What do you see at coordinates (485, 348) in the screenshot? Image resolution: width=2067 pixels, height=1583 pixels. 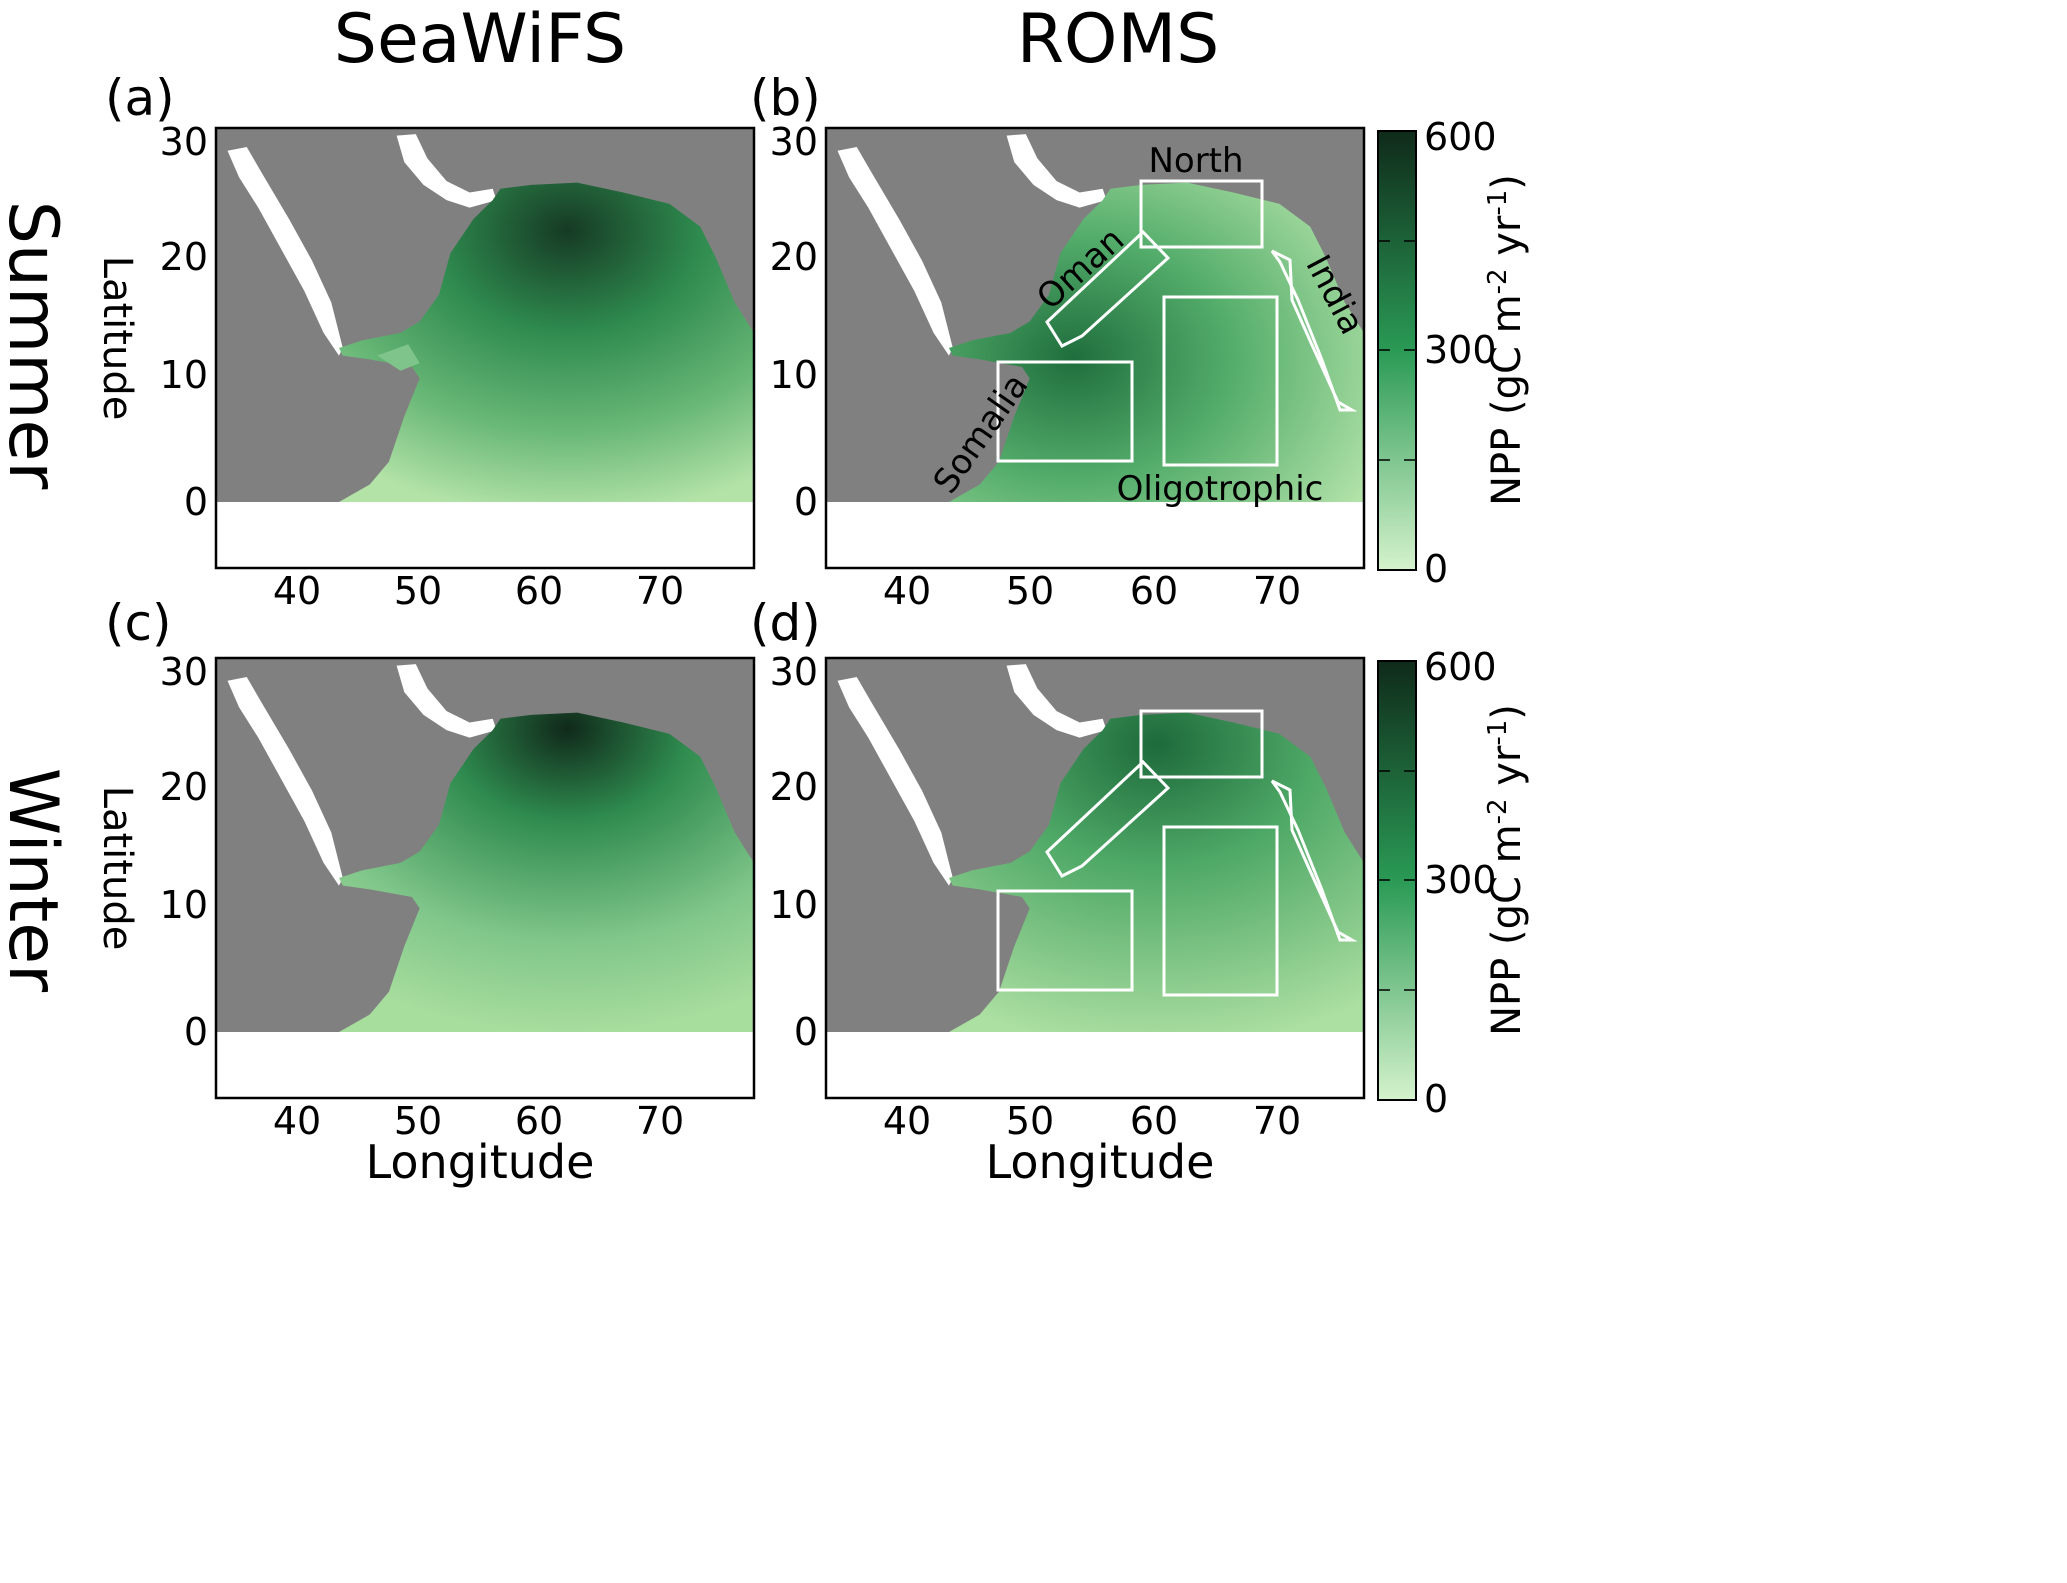 I see `map-panel-a` at bounding box center [485, 348].